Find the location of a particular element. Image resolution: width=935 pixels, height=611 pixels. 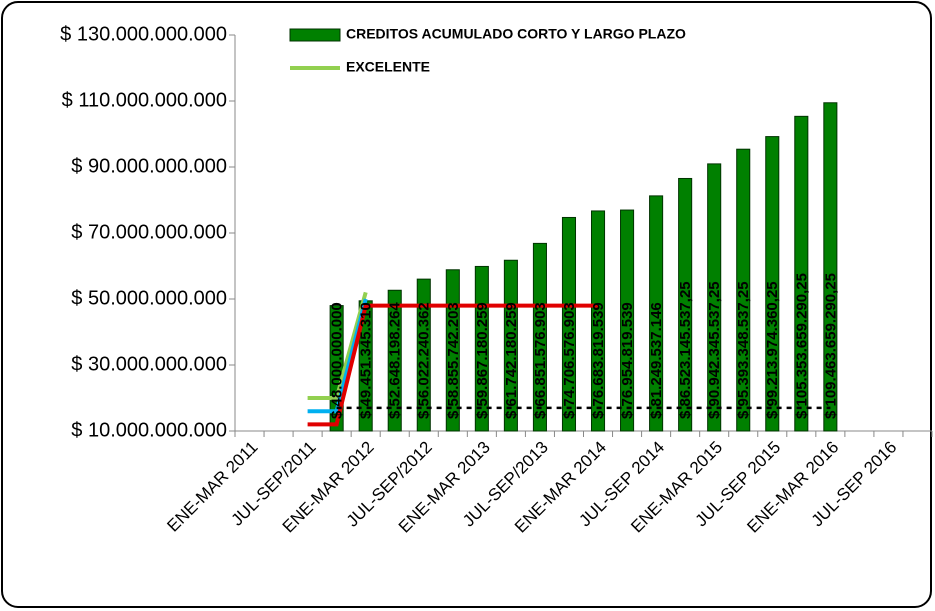

value-label: $ 81.249.537.146 is located at coordinates (656, 360).